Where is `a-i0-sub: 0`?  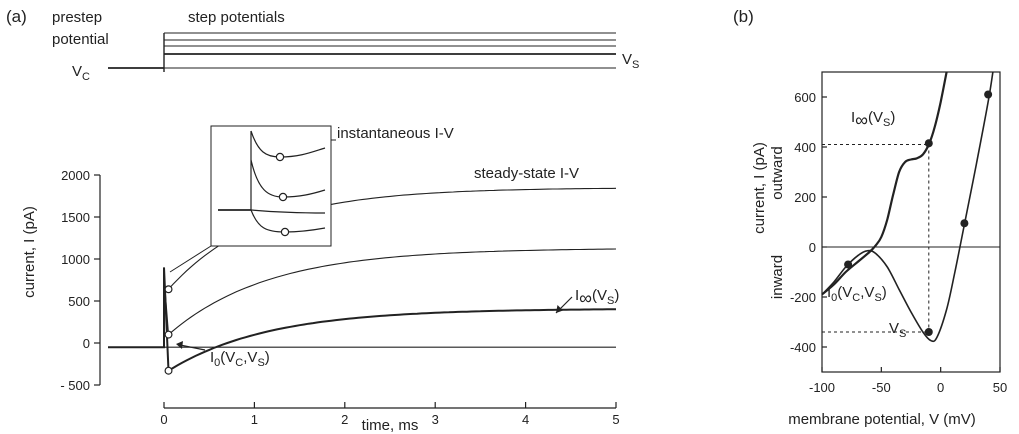
a-i0-sub: 0 is located at coordinates (217, 363).